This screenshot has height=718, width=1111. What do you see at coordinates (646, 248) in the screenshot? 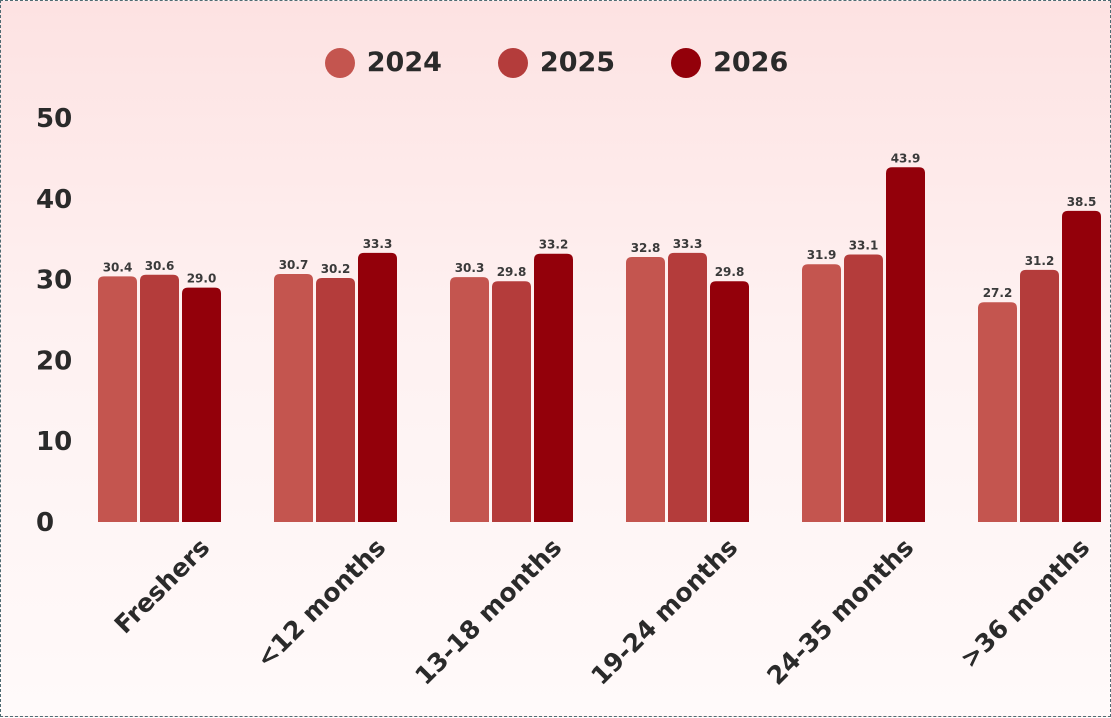
I see `data-label: 32.8` at bounding box center [646, 248].